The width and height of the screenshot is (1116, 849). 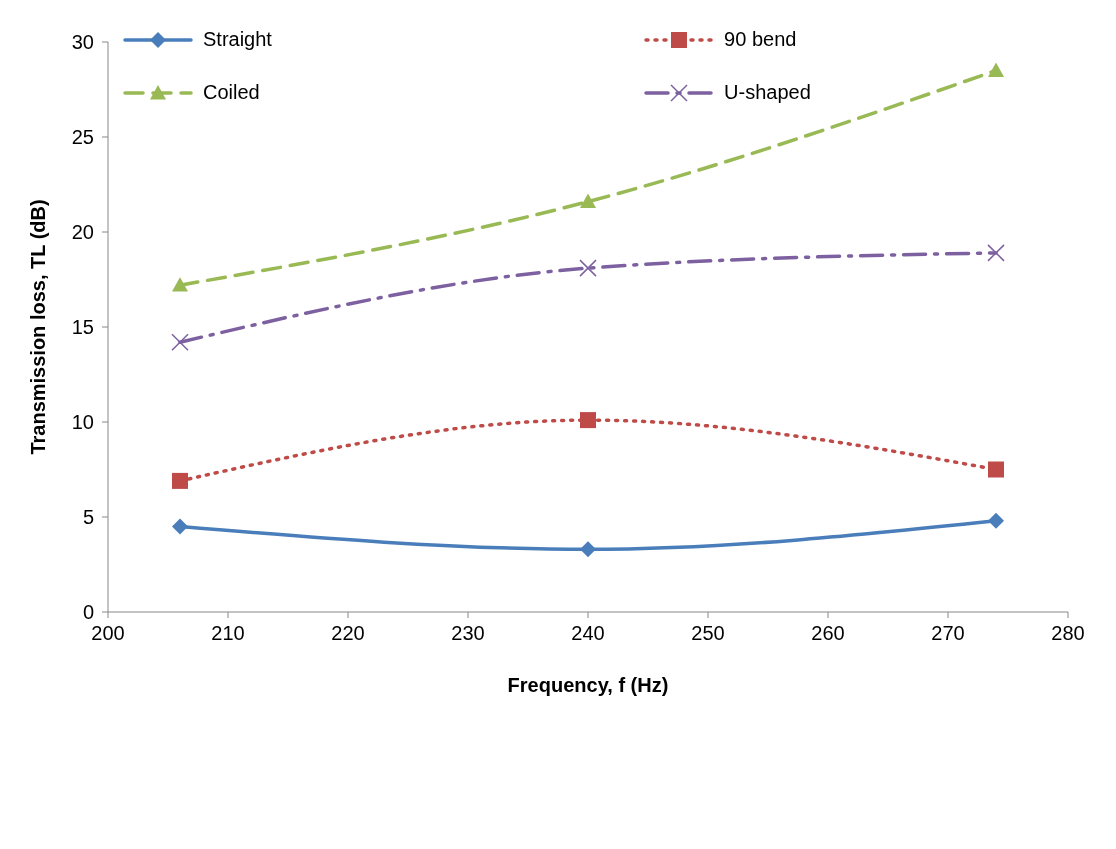 What do you see at coordinates (588, 633) in the screenshot?
I see `x-tick-label: 240` at bounding box center [588, 633].